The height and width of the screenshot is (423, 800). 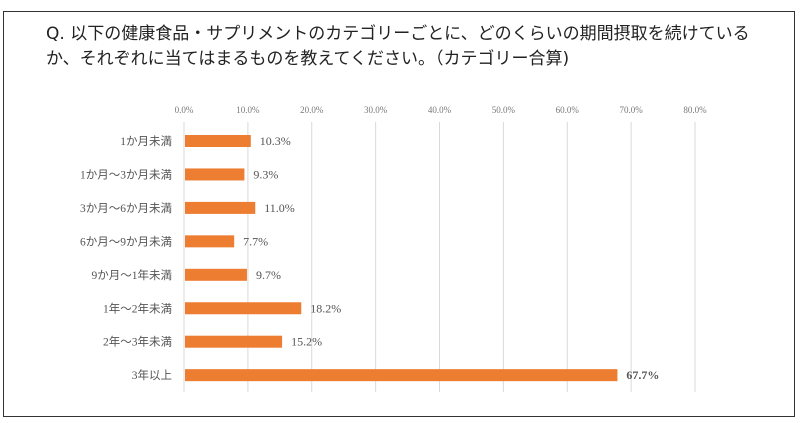 I want to click on x-tick-label: 70.0%, so click(x=632, y=110).